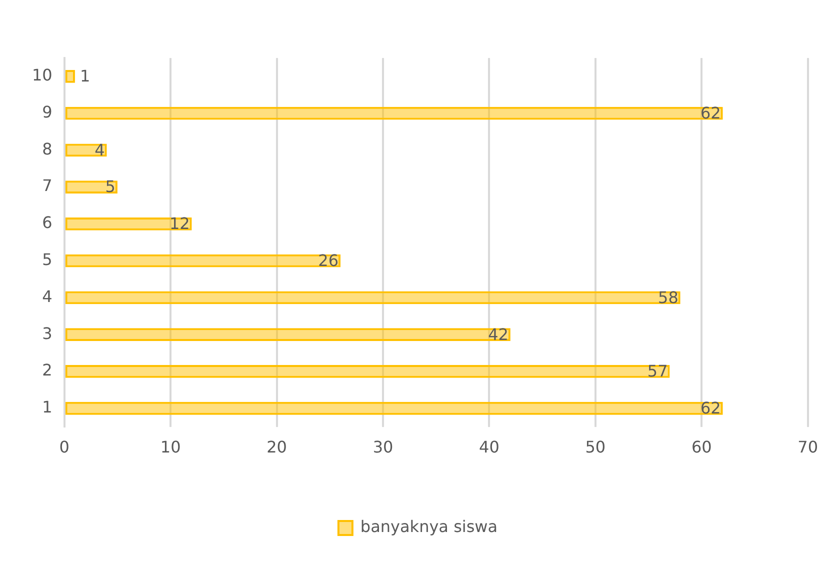 The width and height of the screenshot is (830, 566). Describe the element at coordinates (85, 76) in the screenshot. I see `data-label: 1` at that location.